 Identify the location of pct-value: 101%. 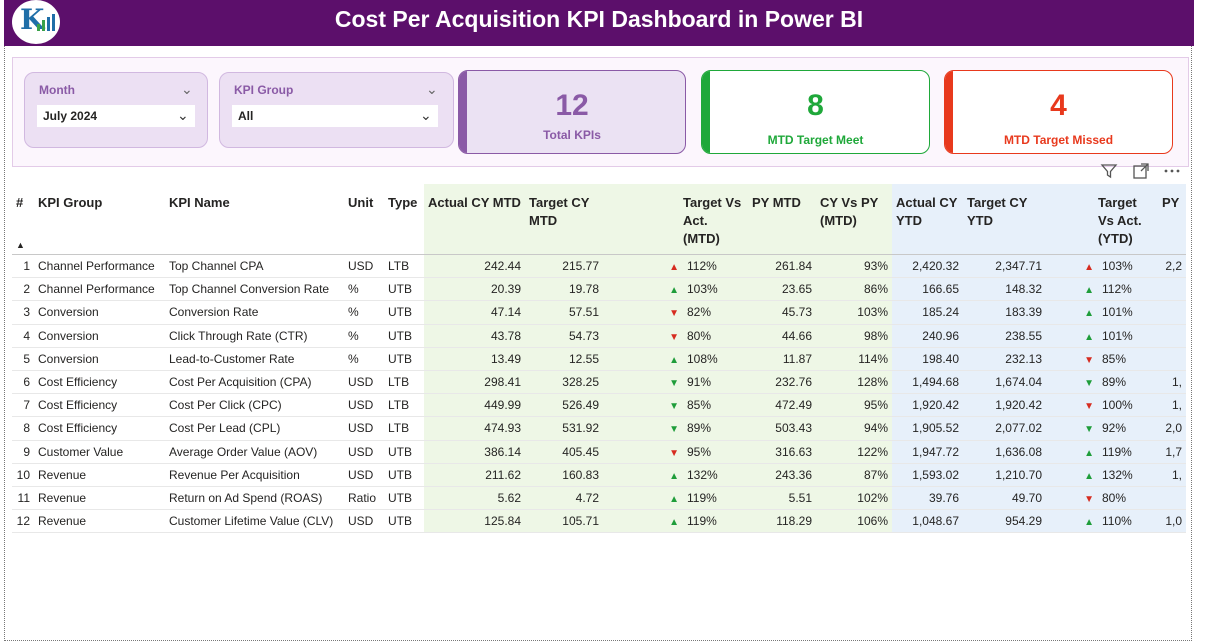
(1117, 312).